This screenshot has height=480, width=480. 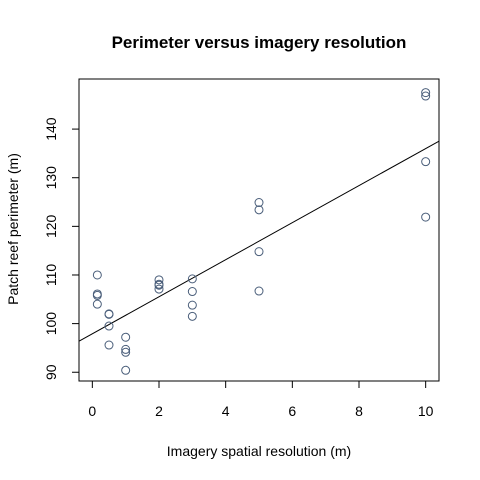 What do you see at coordinates (51, 324) in the screenshot?
I see `y-tick-label: 100` at bounding box center [51, 324].